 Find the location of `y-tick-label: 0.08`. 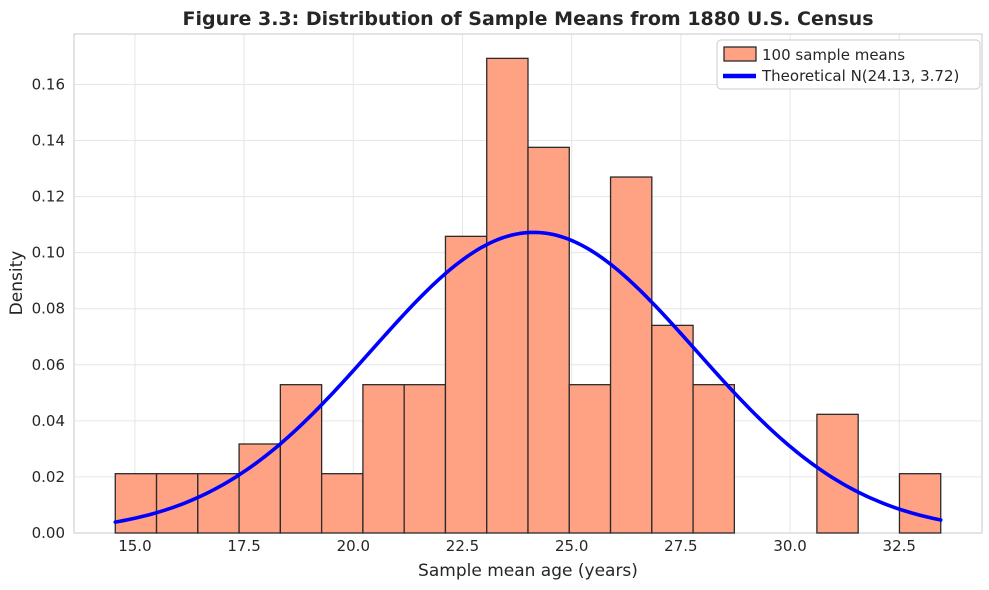

y-tick-label: 0.08 is located at coordinates (48, 309).